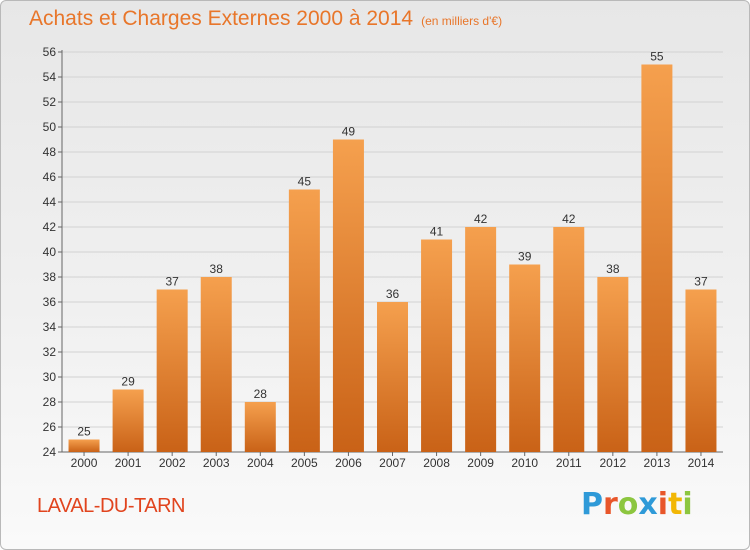  Describe the element at coordinates (393, 294) in the screenshot. I see `data-label: 36` at that location.